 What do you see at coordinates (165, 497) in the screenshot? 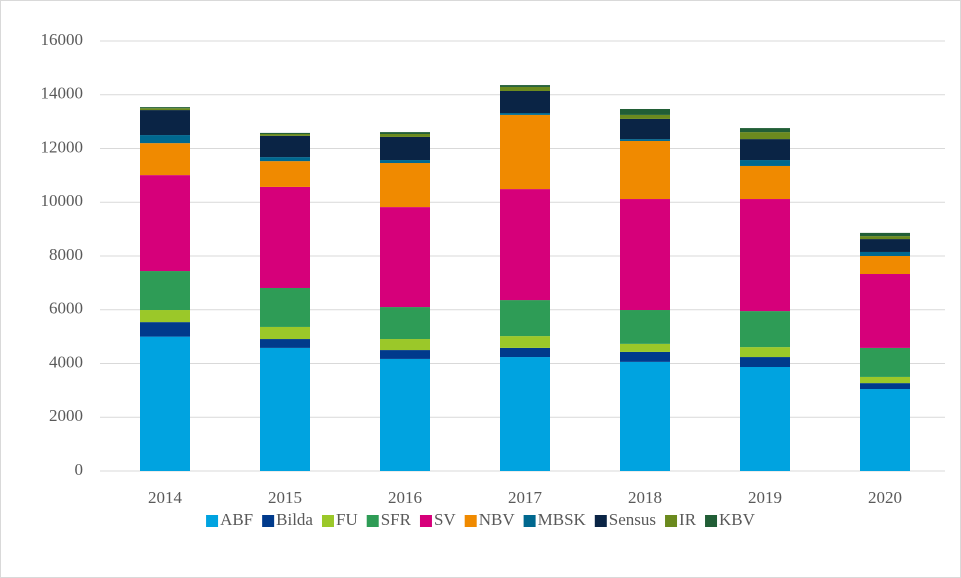
I see `x-tick-label: 2014` at bounding box center [165, 497].